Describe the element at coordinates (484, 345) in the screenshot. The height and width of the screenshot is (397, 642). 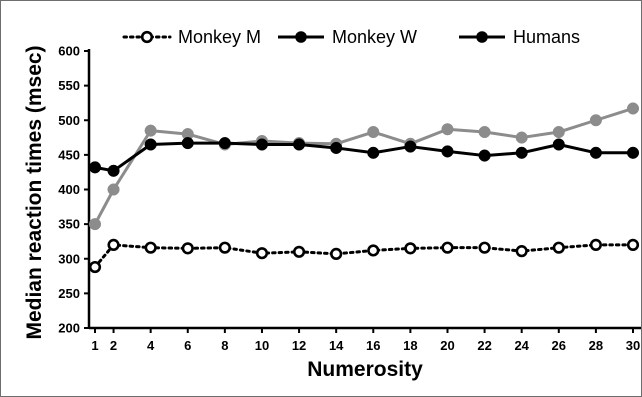
I see `x-tick-label: 22` at that location.